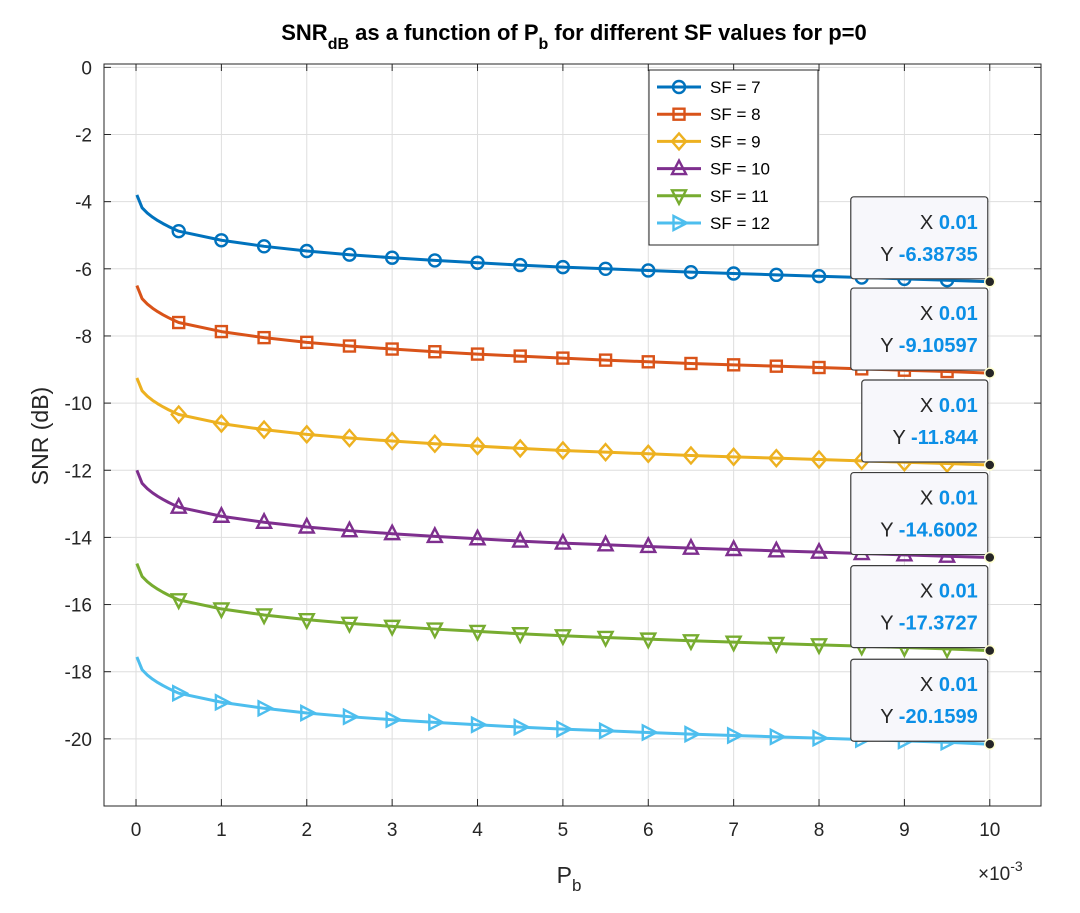  What do you see at coordinates (929, 624) in the screenshot?
I see `datatip-y: Y -17.3727` at bounding box center [929, 624].